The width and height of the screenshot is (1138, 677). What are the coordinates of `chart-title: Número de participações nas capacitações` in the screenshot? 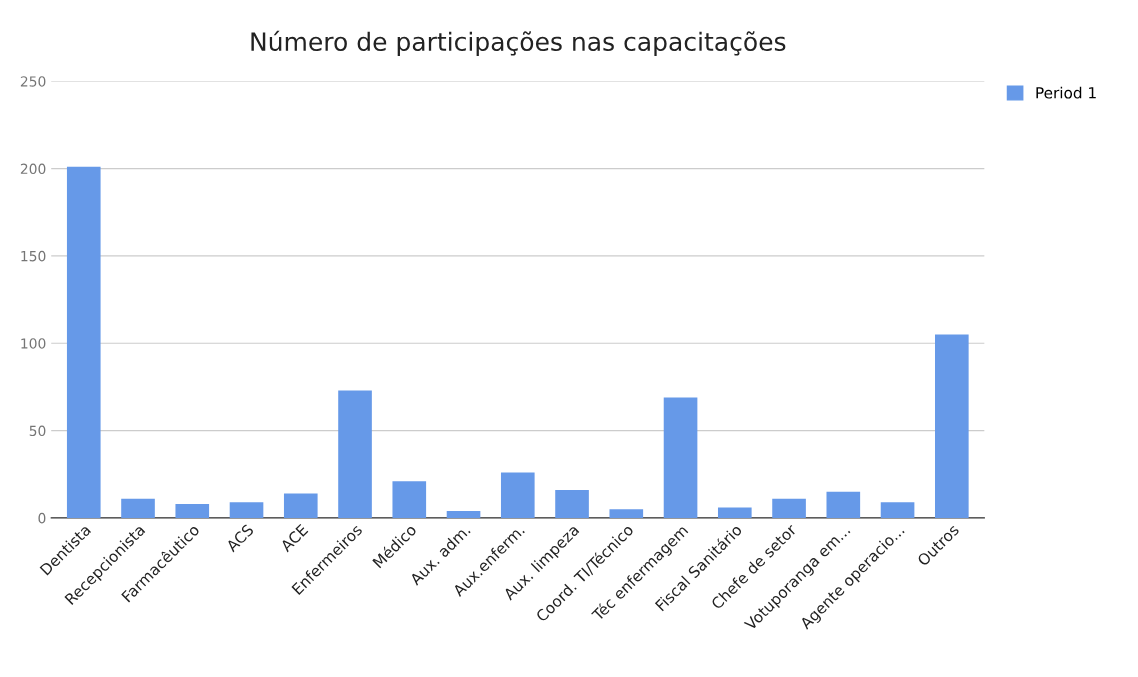 It's located at (518, 43).